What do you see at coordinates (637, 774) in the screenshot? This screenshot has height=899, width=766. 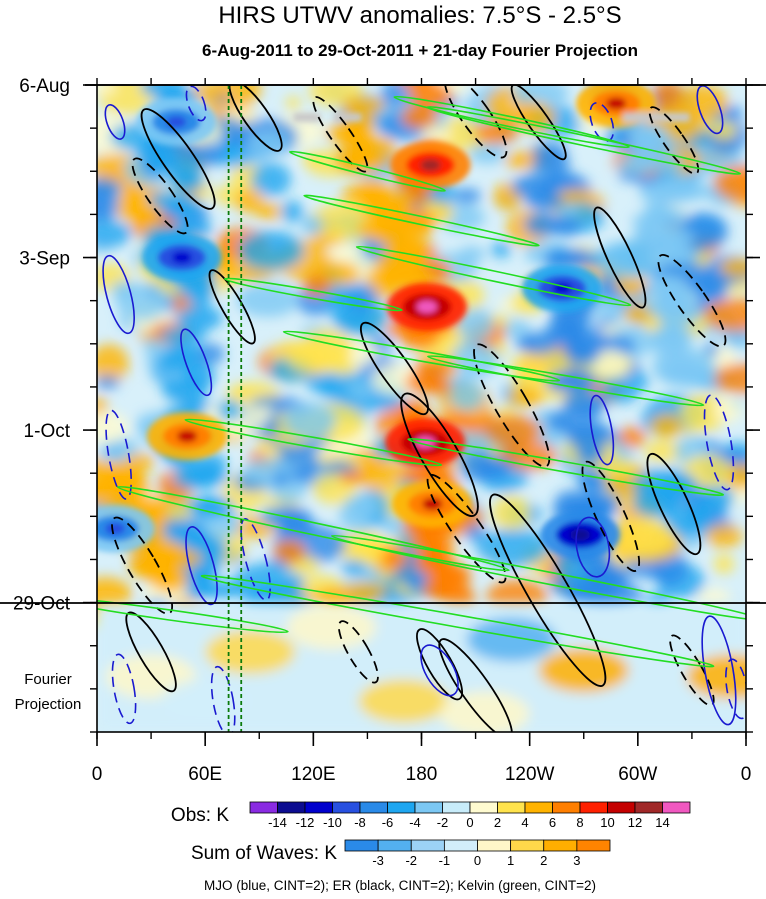 I see `x-tick-label: 60W` at bounding box center [637, 774].